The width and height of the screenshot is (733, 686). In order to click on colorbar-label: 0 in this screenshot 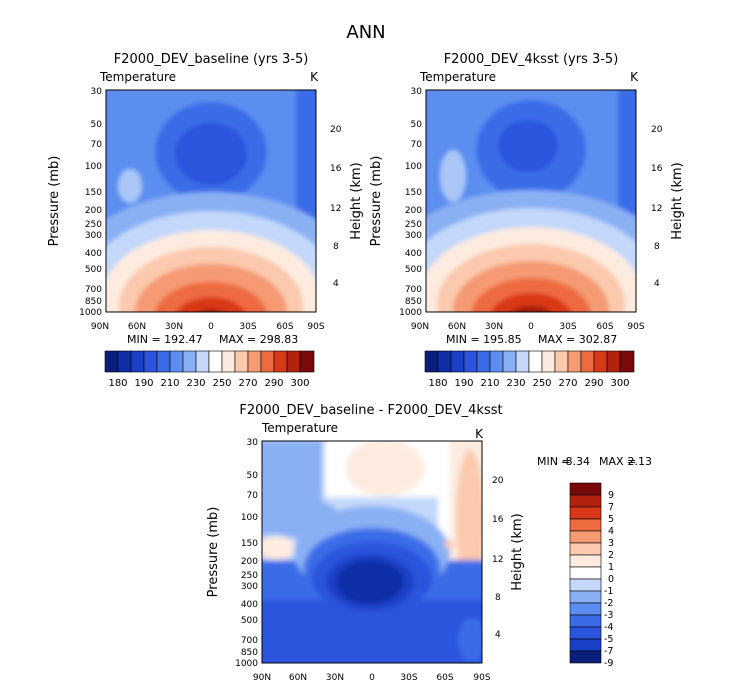, I will do `click(611, 579)`.